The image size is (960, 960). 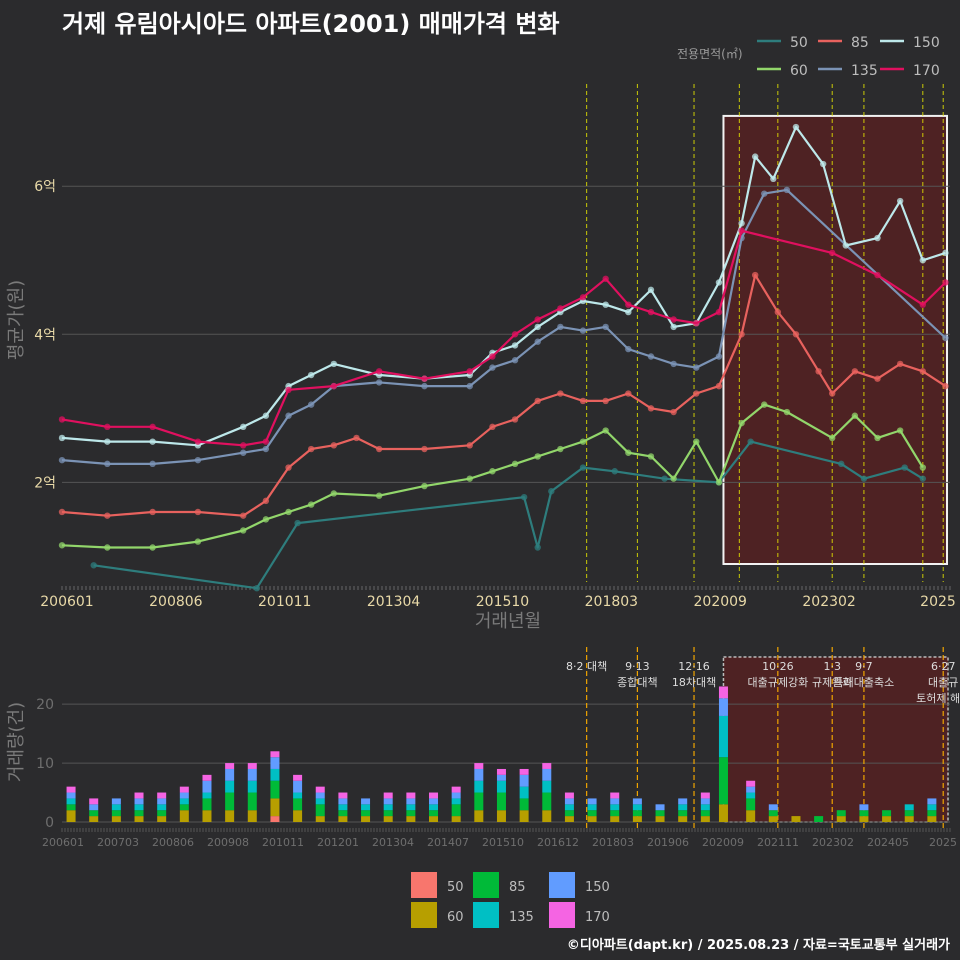 I want to click on volume-x-tick-16: 2025, so click(x=943, y=842).